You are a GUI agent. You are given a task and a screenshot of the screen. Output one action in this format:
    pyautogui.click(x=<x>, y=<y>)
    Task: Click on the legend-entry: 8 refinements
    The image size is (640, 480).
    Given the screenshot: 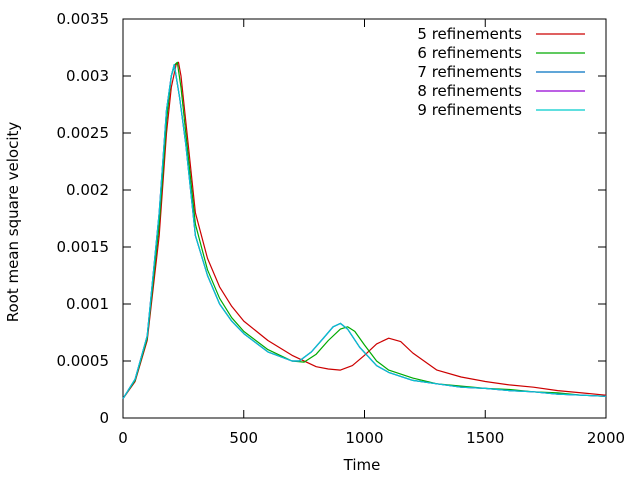 What is the action you would take?
    pyautogui.click(x=501, y=91)
    